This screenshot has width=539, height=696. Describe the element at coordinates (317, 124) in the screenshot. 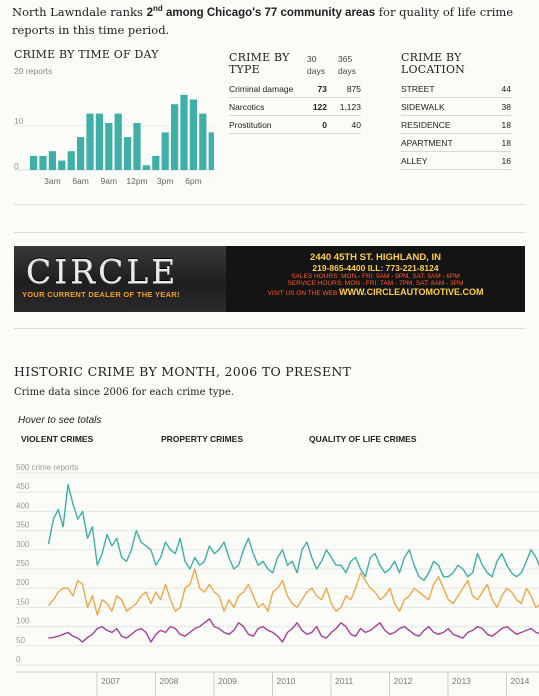

I see `type-30-days: 0` at that location.